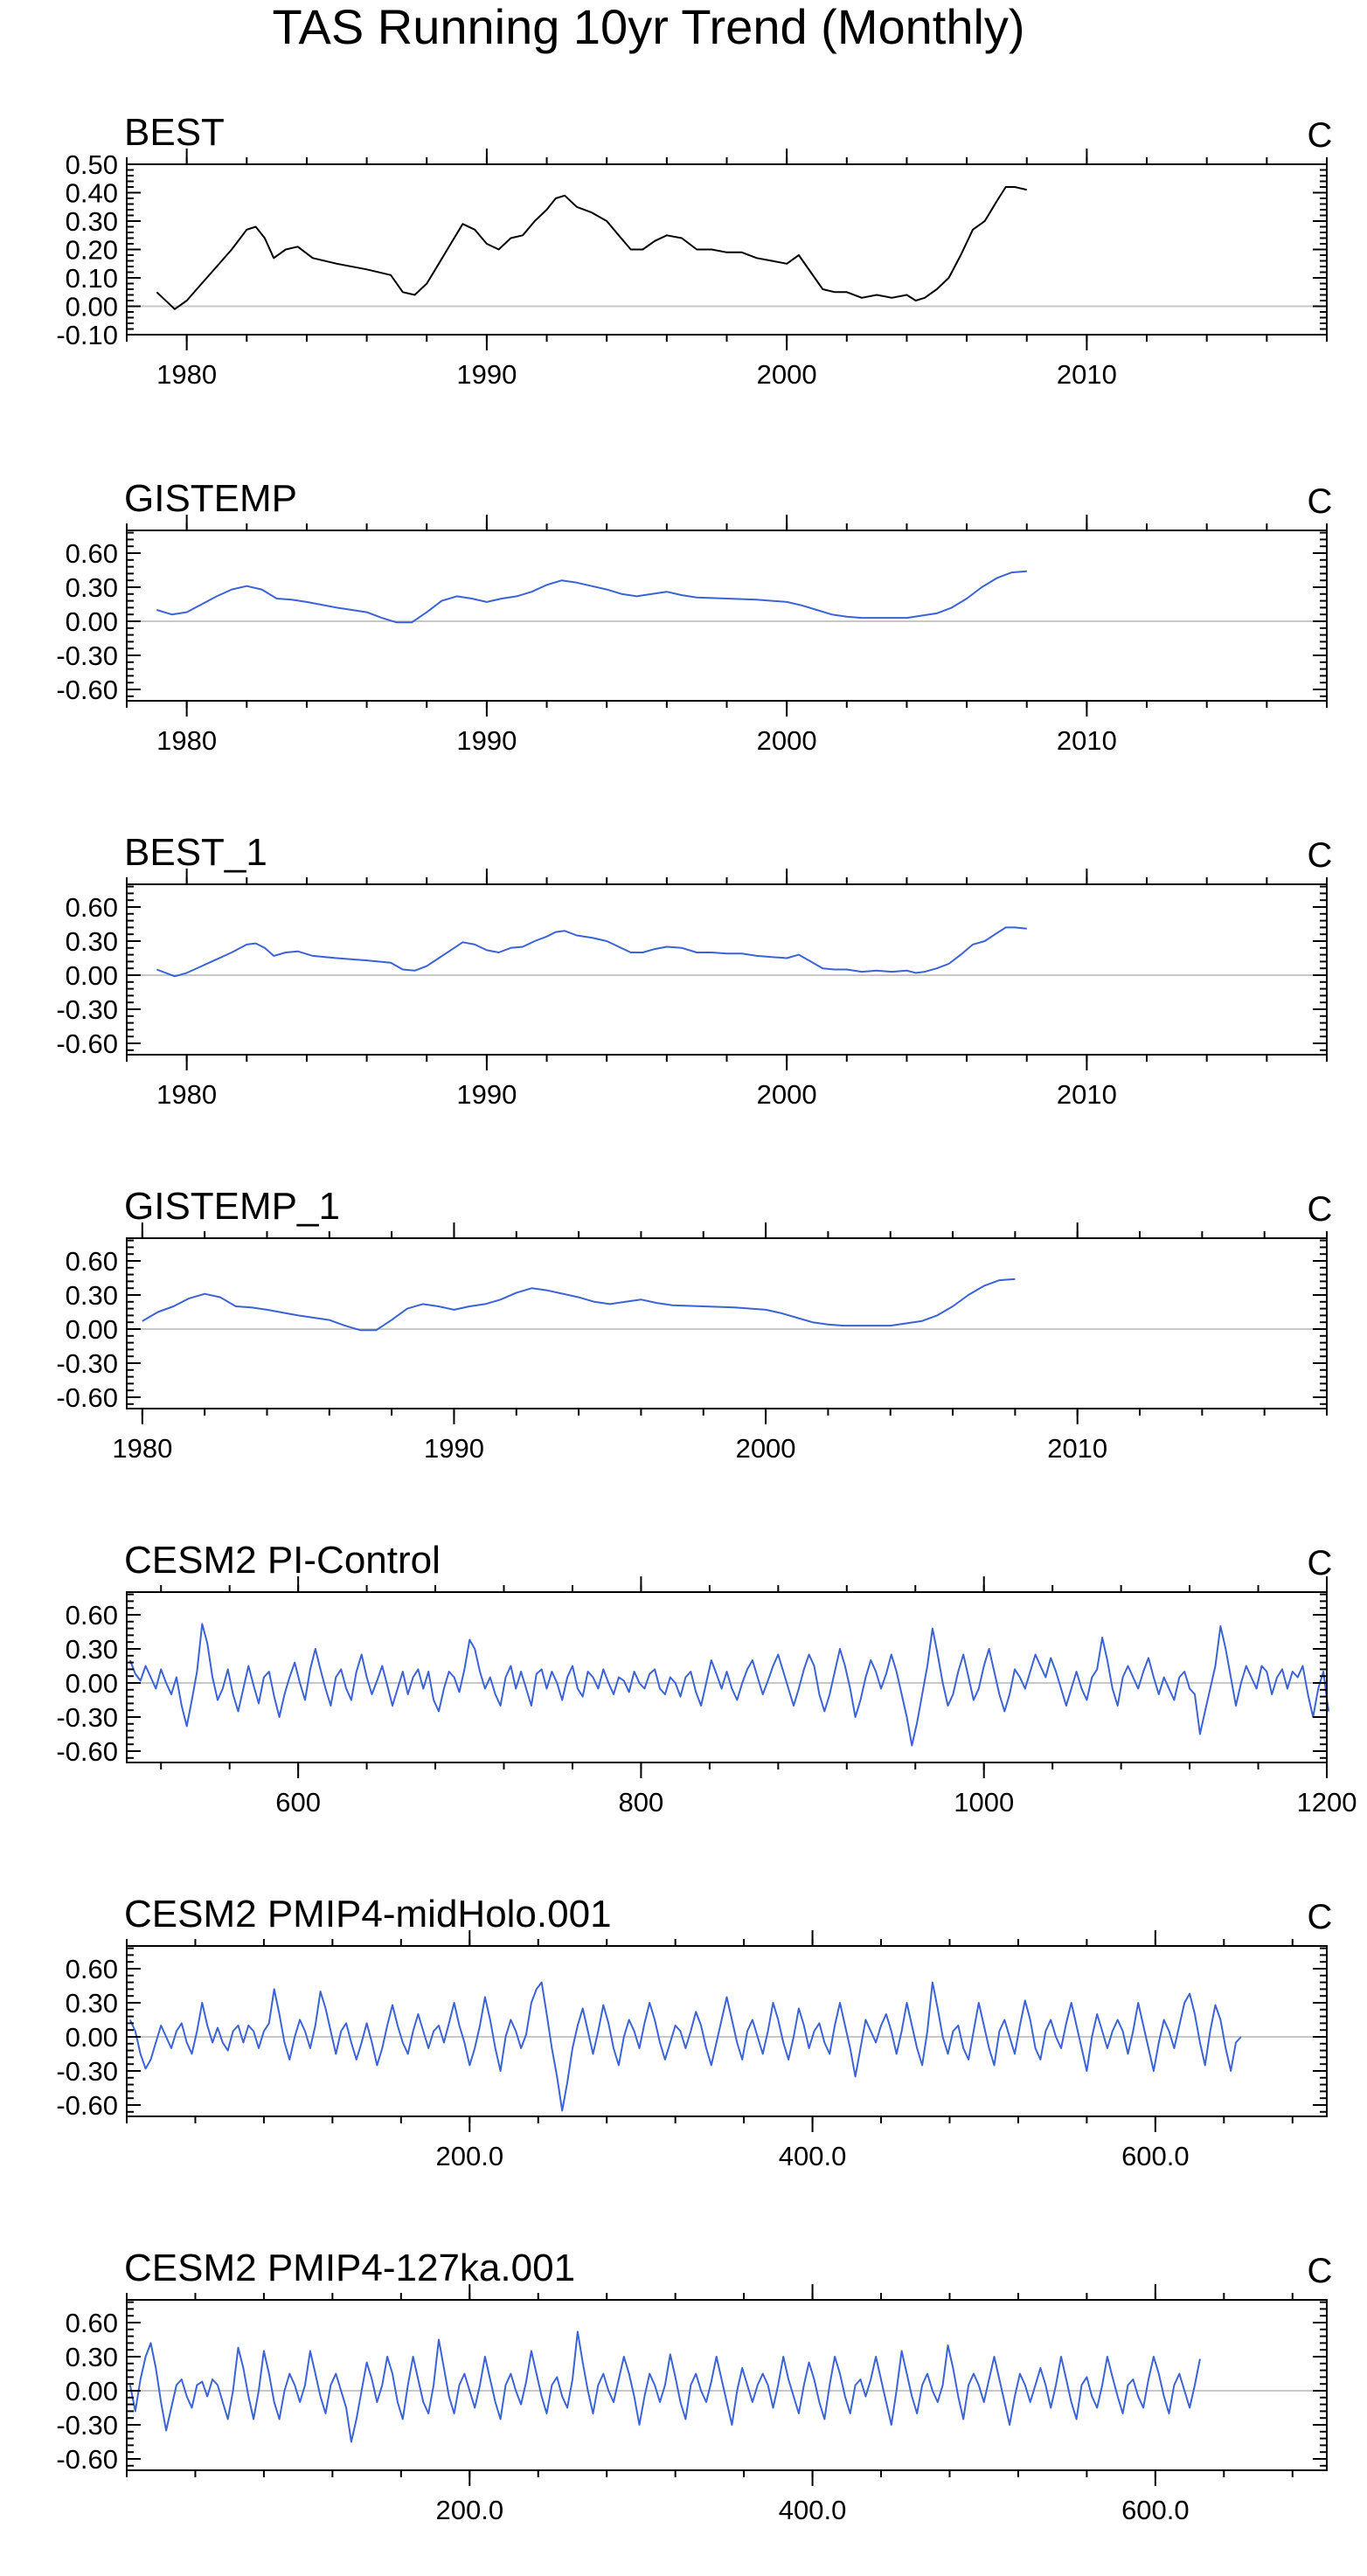  What do you see at coordinates (92, 193) in the screenshot?
I see `y-tick-label: 0.40` at bounding box center [92, 193].